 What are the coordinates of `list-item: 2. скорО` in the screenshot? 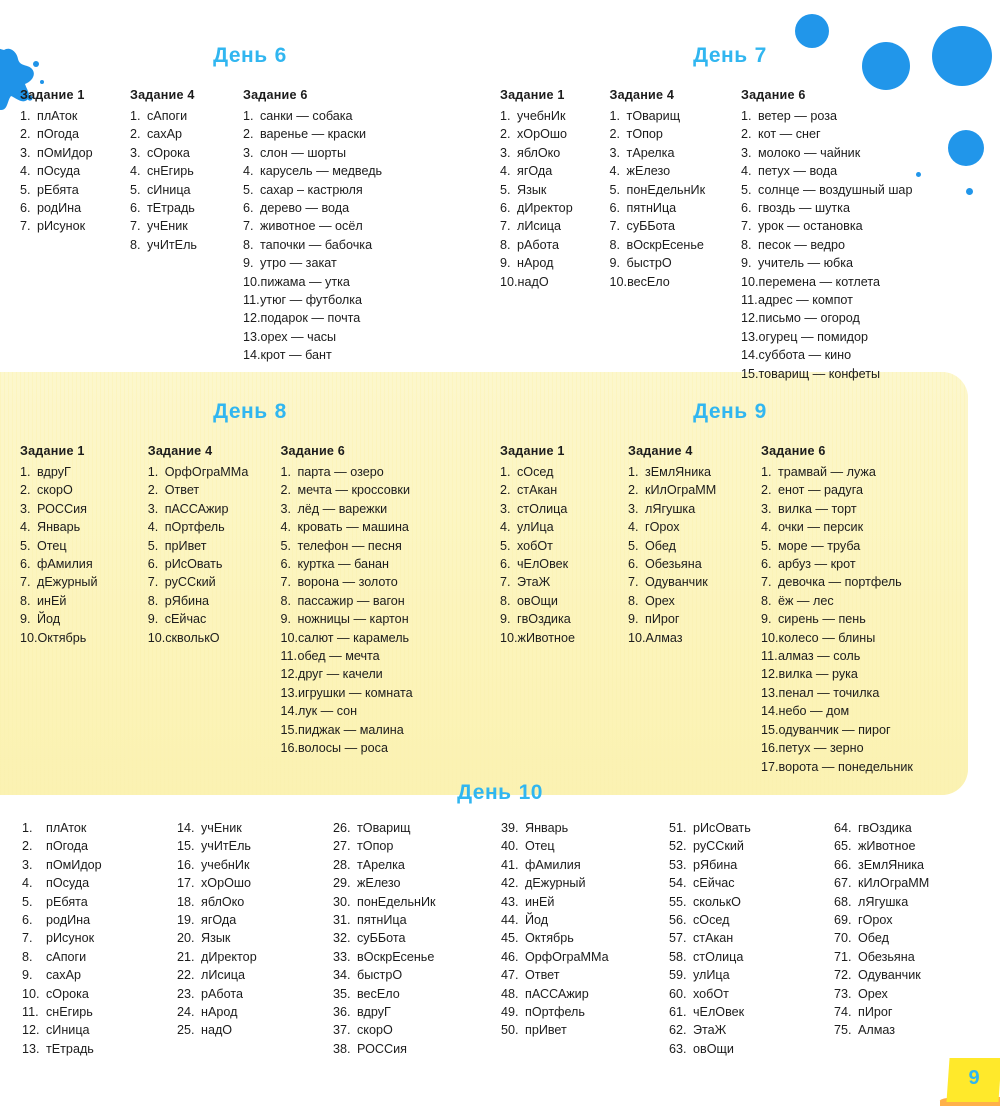 It's located at (46, 490).